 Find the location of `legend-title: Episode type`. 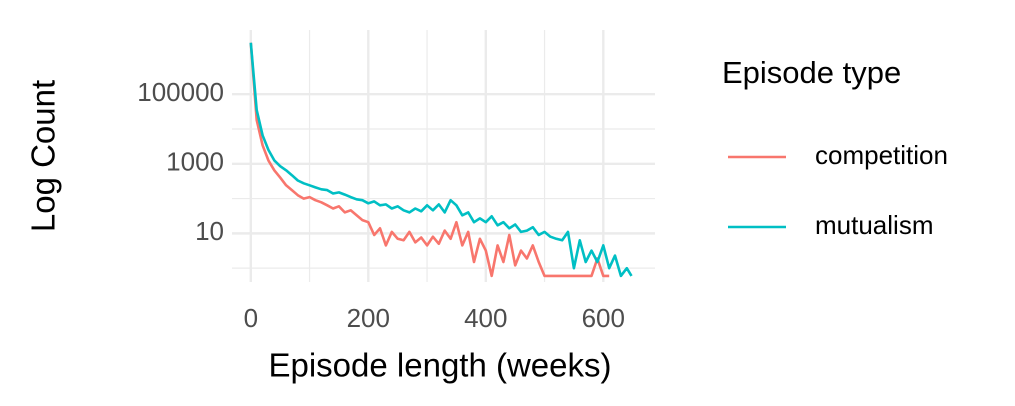

legend-title: Episode type is located at coordinates (811, 72).